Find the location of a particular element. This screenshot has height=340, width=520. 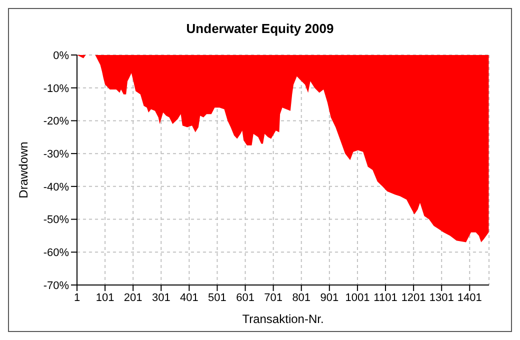

y-axis-title: Drawdown is located at coordinates (23, 170).